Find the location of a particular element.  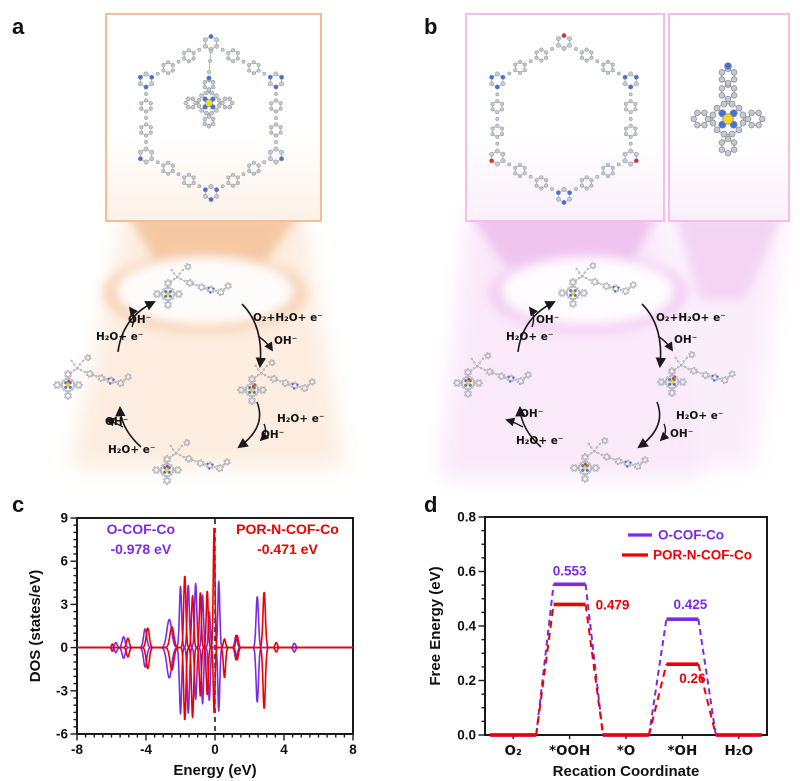

cycle-right-label-oh-1: OH⁻ is located at coordinates (548, 320).